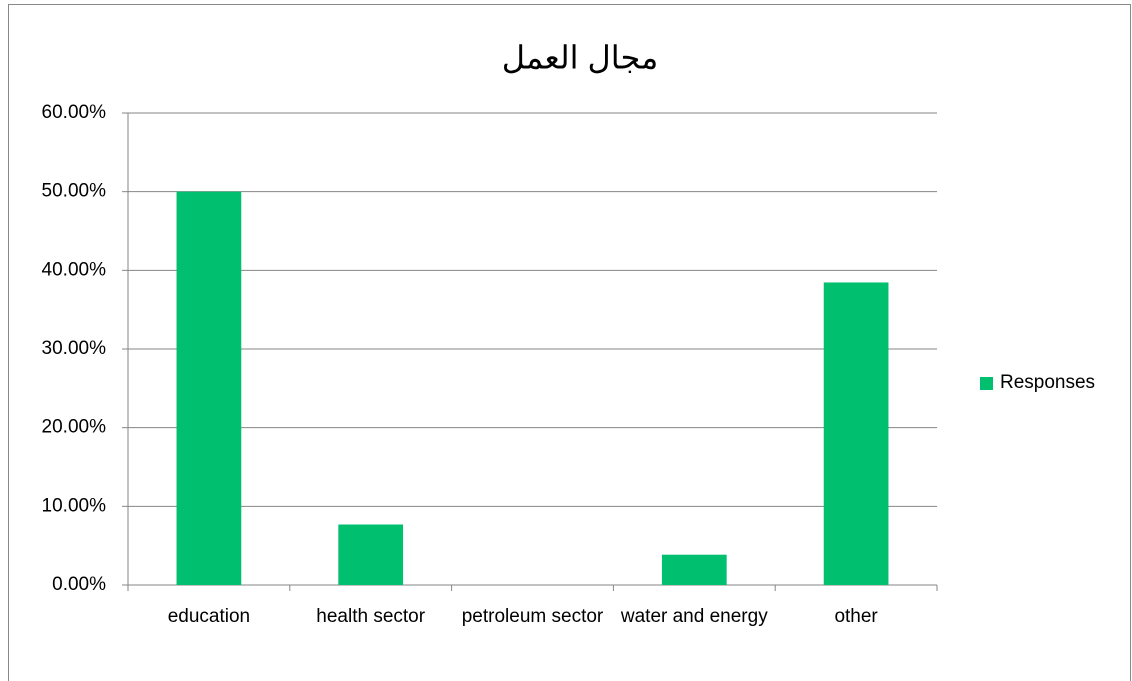 The image size is (1132, 681). I want to click on x-tick-label-box: other, so click(856, 616).